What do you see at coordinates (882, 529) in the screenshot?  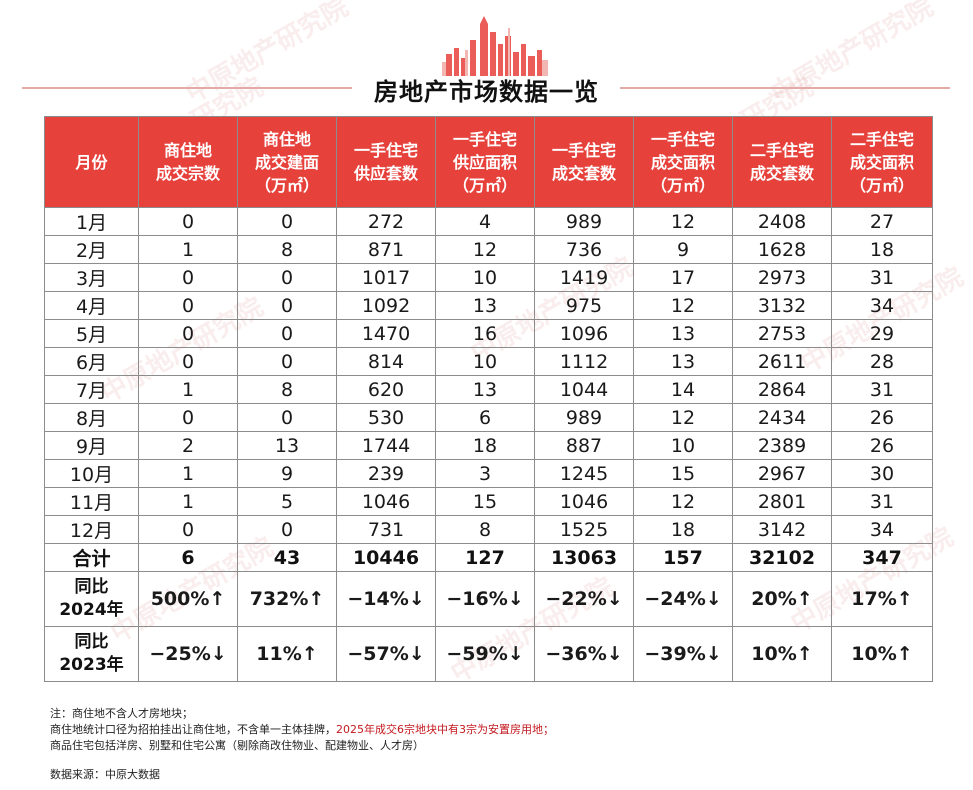 I see `table-cell: 34` at bounding box center [882, 529].